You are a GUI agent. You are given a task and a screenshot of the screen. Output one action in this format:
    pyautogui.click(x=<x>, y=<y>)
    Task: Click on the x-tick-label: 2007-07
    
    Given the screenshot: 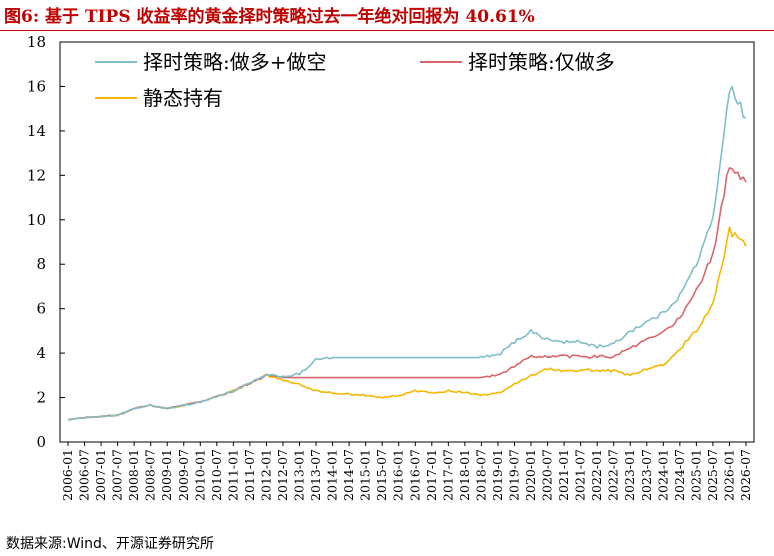 What is the action you would take?
    pyautogui.click(x=117, y=475)
    